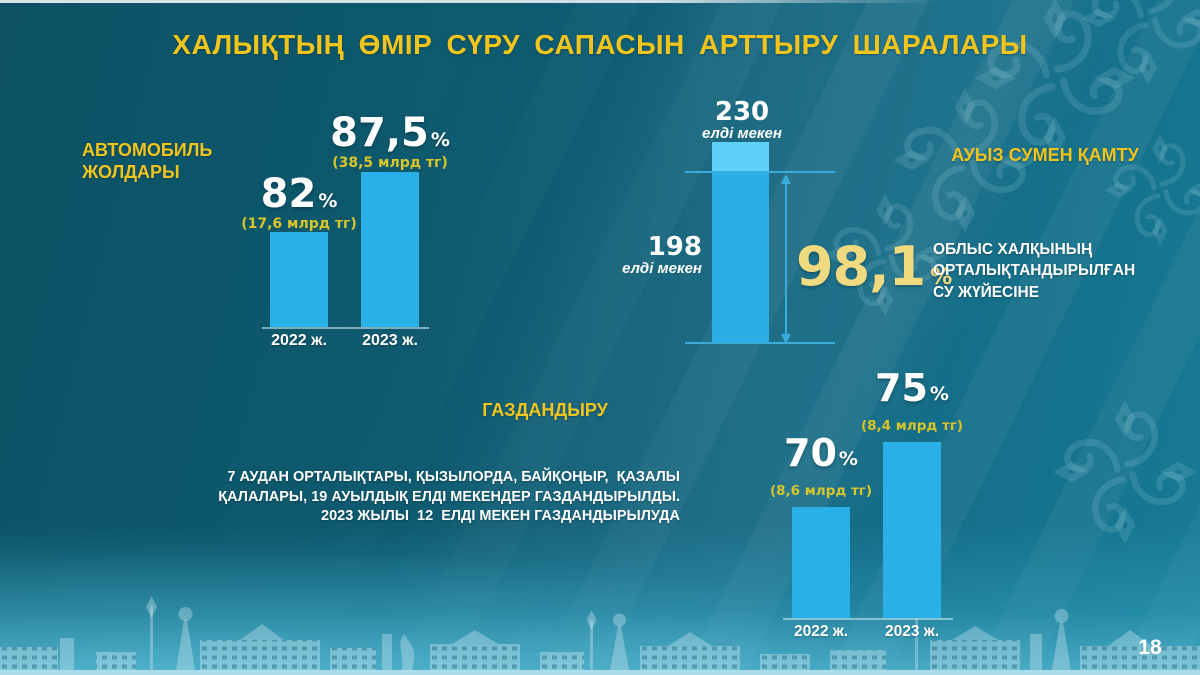 This screenshot has width=1200, height=675. What do you see at coordinates (379, 133) in the screenshot?
I see `roads-2023-percent: 87,5` at bounding box center [379, 133].